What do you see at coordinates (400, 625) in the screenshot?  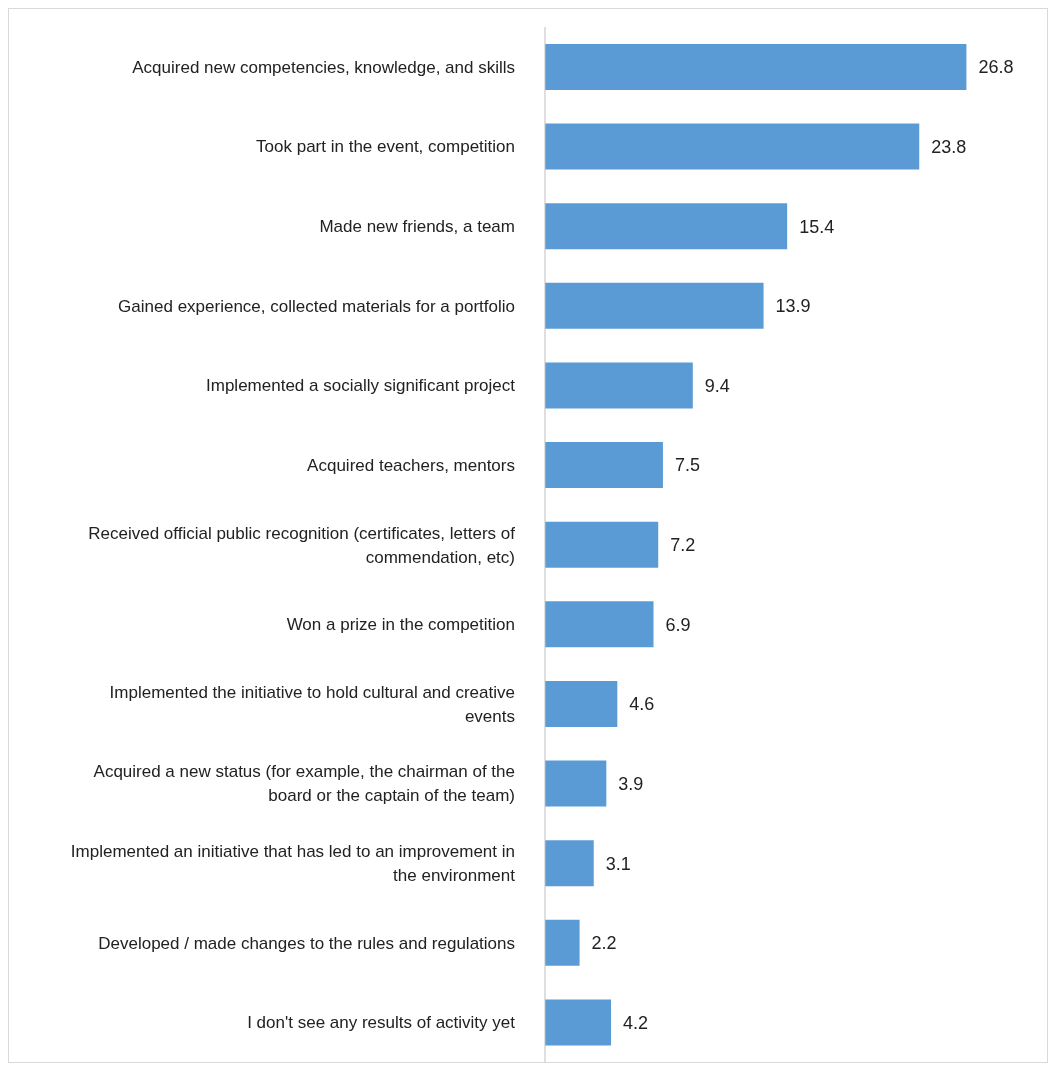 I see `y-tick-label: Won a prize in the competition` at bounding box center [400, 625].